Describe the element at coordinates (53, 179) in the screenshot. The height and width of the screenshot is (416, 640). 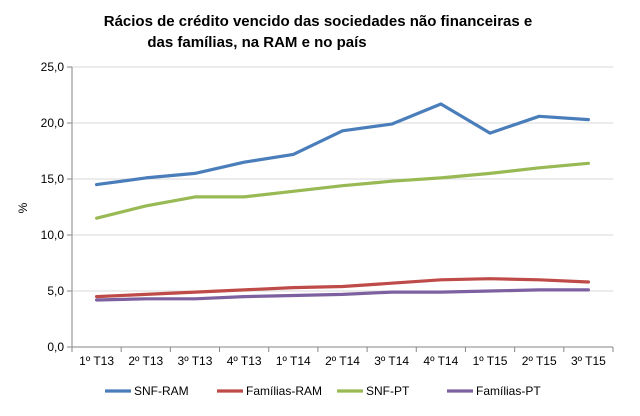
I see `y-tick-label: 15,0` at that location.